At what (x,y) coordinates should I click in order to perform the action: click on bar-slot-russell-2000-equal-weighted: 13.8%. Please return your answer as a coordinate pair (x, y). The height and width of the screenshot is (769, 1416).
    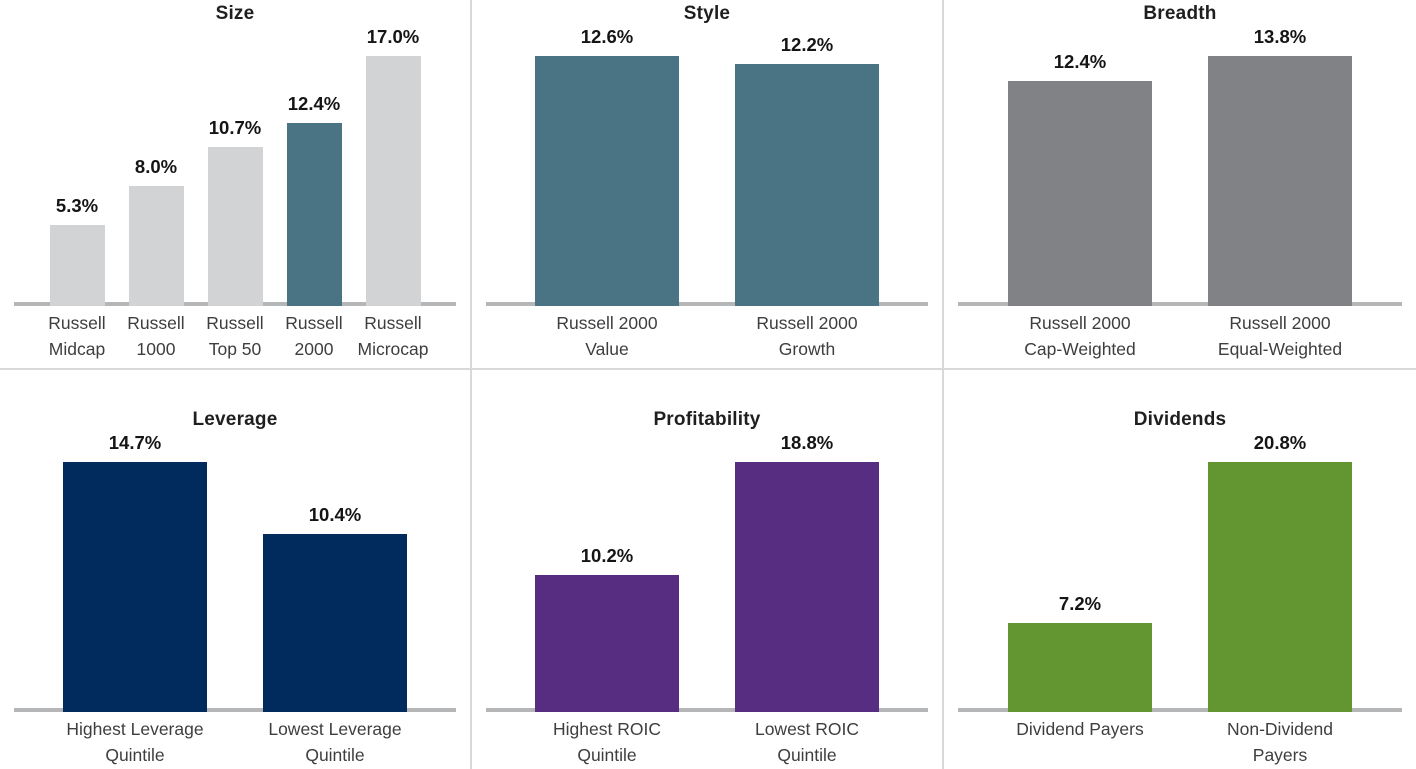
    Looking at the image, I should click on (1280, 166).